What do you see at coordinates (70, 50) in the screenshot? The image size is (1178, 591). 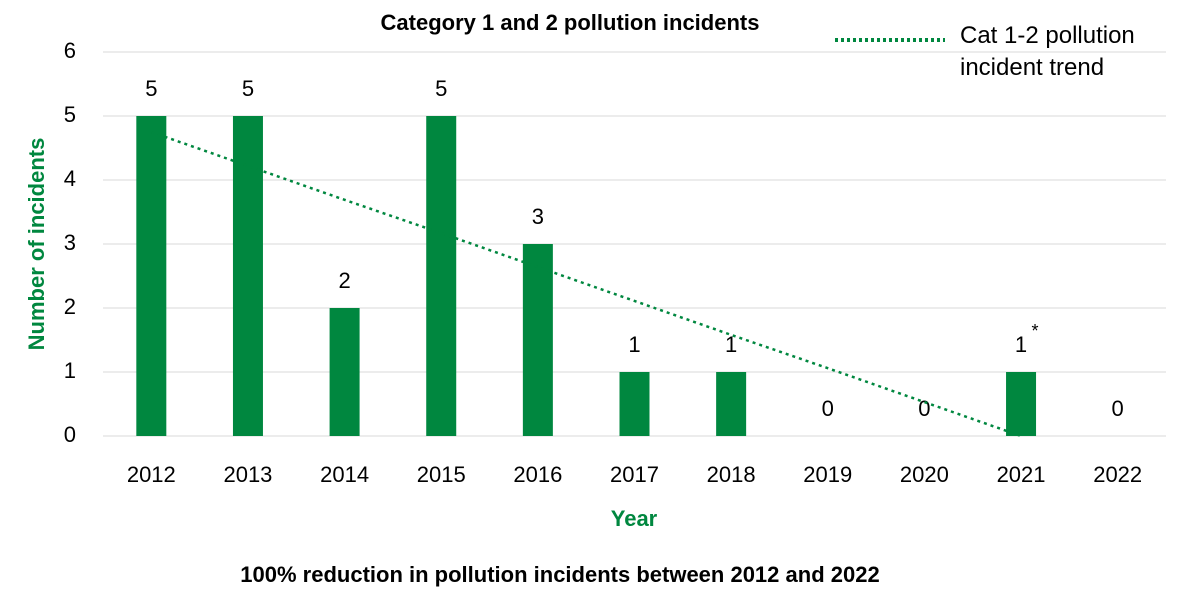 I see `y-tick-label: 6` at bounding box center [70, 50].